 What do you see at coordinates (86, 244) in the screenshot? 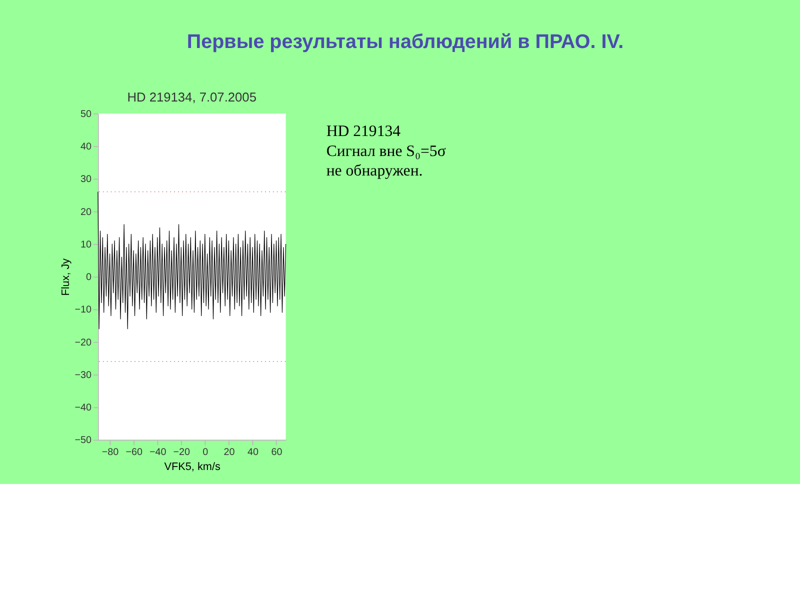
I see `y-tick-label: 10` at bounding box center [86, 244].